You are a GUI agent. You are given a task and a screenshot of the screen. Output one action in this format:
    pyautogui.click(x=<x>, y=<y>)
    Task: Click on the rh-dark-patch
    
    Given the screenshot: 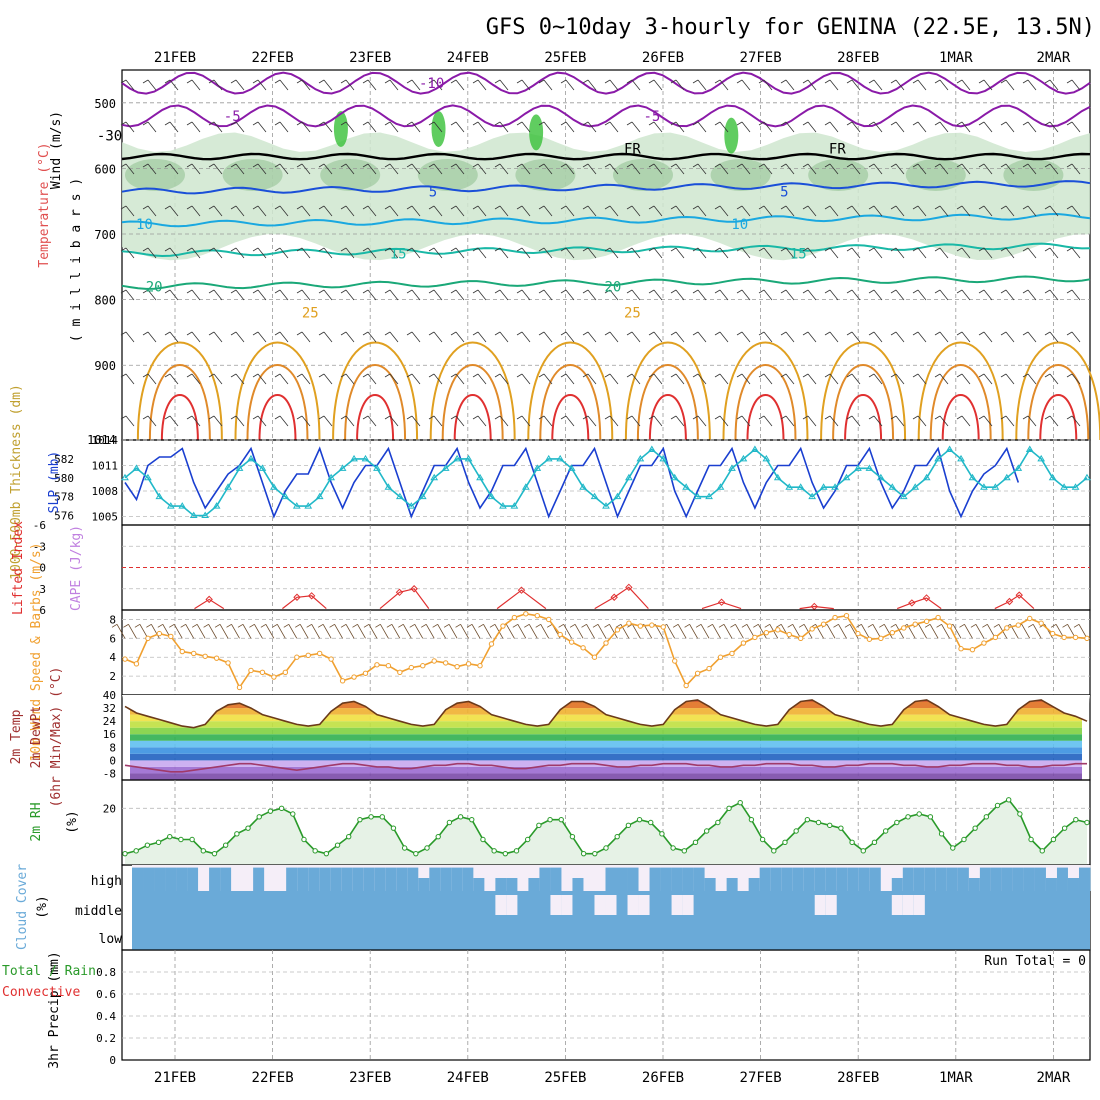 What is the action you would take?
    pyautogui.click(x=545, y=174)
    